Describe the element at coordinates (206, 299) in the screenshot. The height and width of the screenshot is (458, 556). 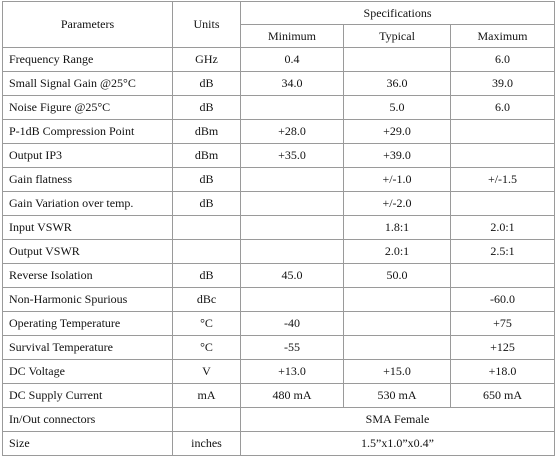
I see `table-cell: dBc` at that location.